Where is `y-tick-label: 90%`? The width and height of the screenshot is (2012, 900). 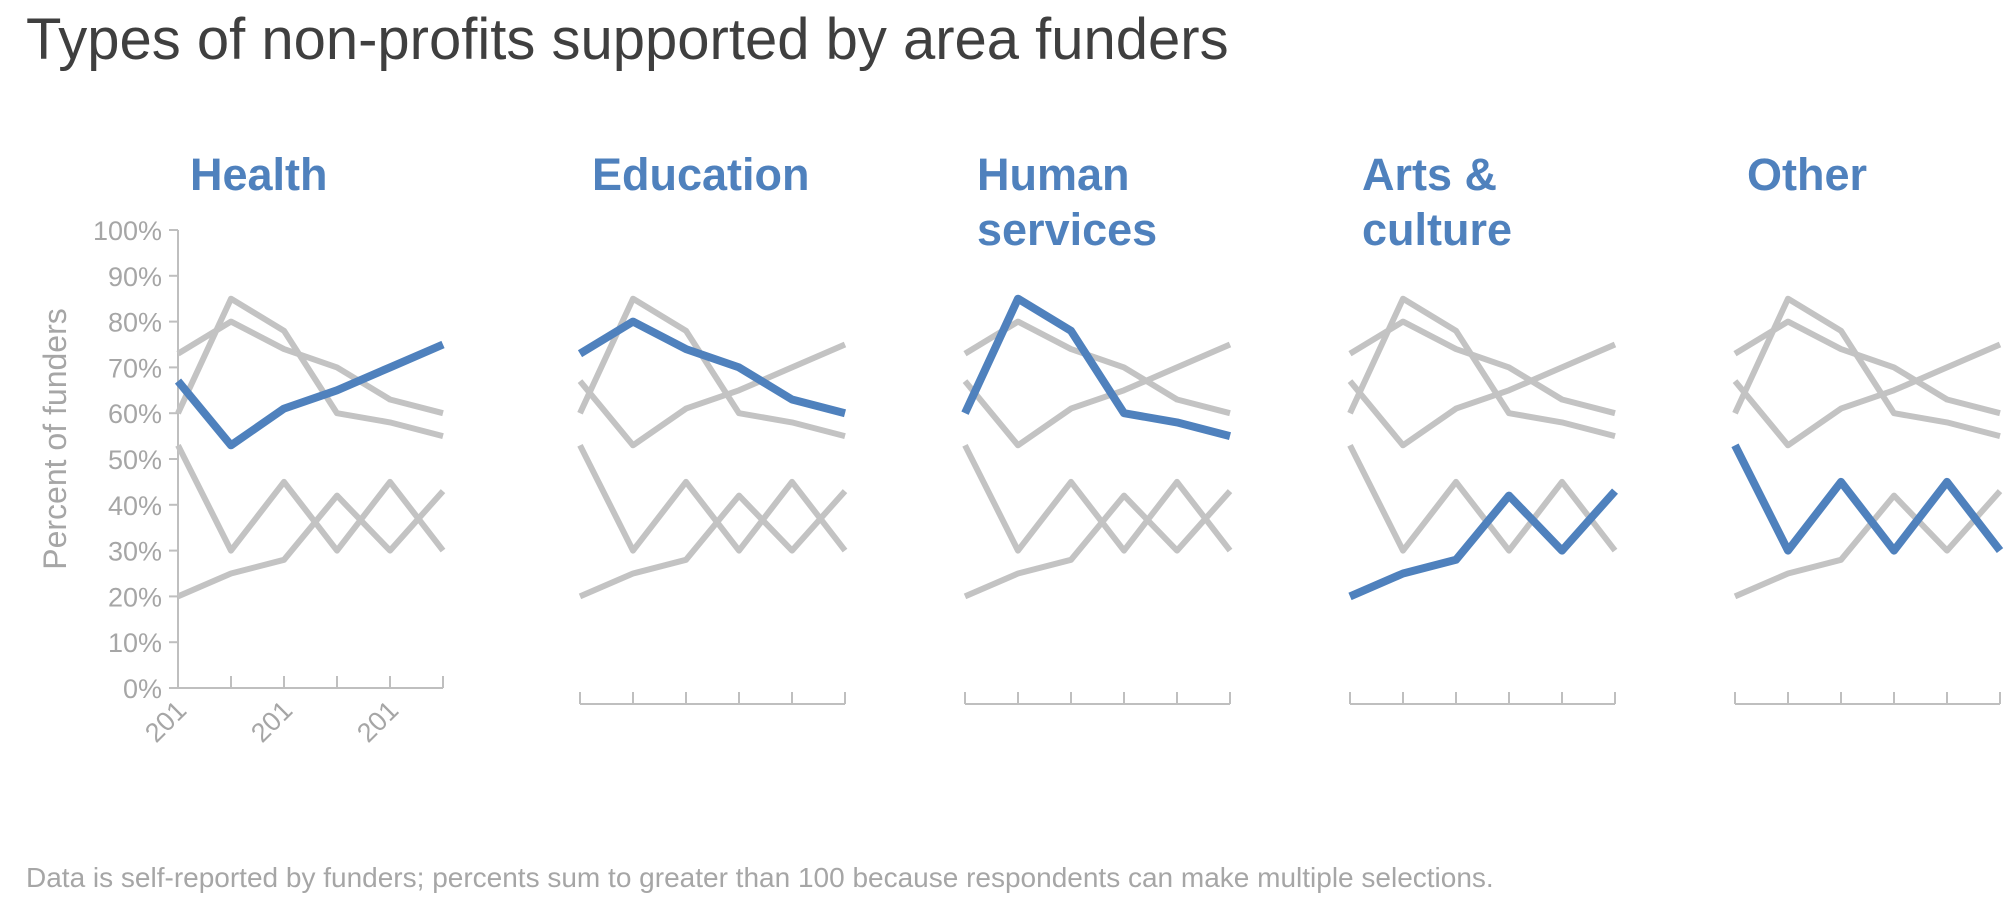
y-tick-label: 90% is located at coordinates (135, 277).